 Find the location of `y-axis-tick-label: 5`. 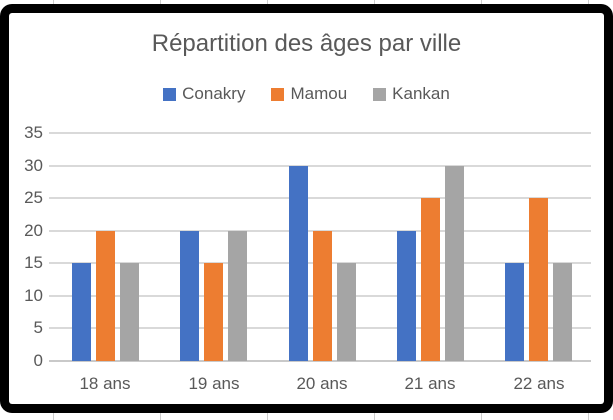

y-axis-tick-label: 5 is located at coordinates (38, 327).